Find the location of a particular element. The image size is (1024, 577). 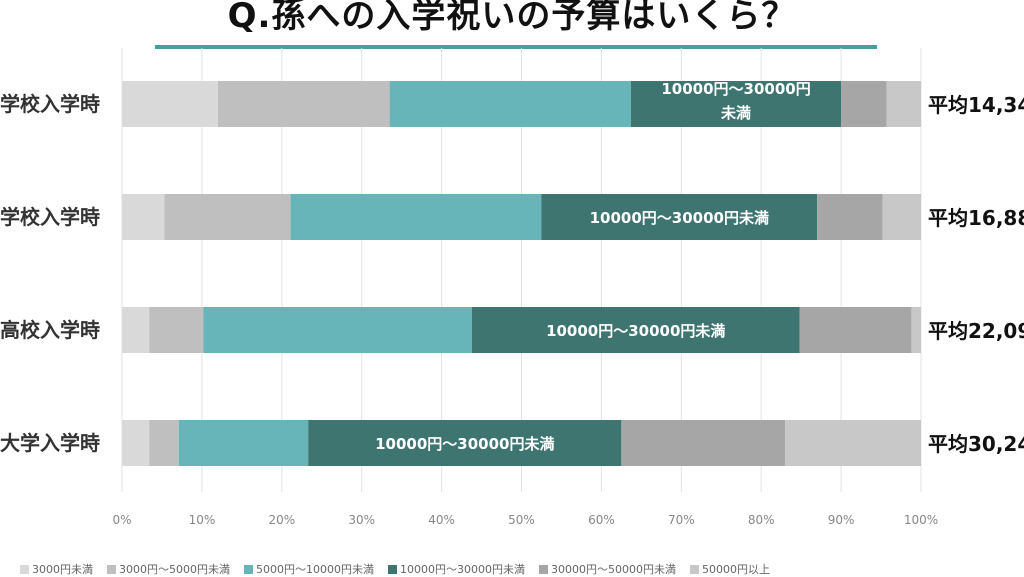

x-tick-label: 100% is located at coordinates (921, 520).